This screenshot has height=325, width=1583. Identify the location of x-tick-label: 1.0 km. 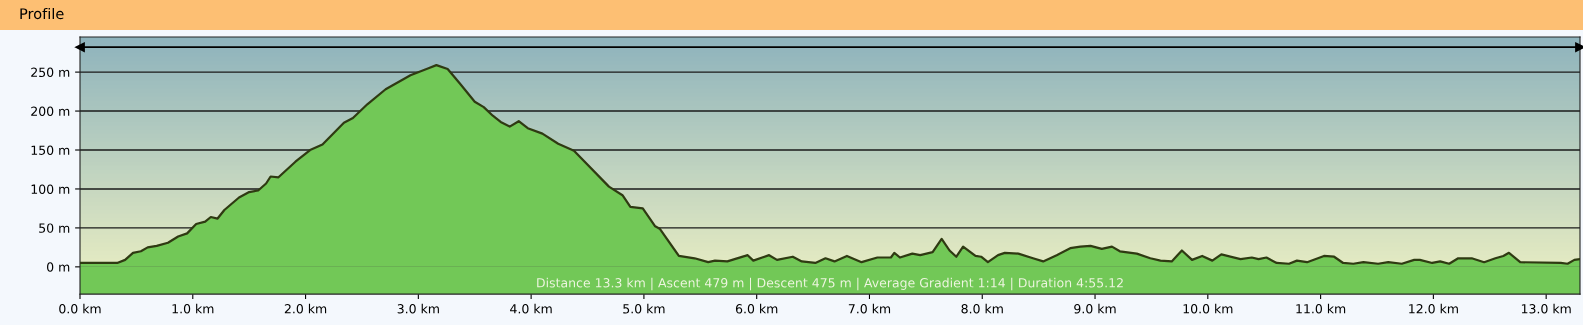
(193, 308).